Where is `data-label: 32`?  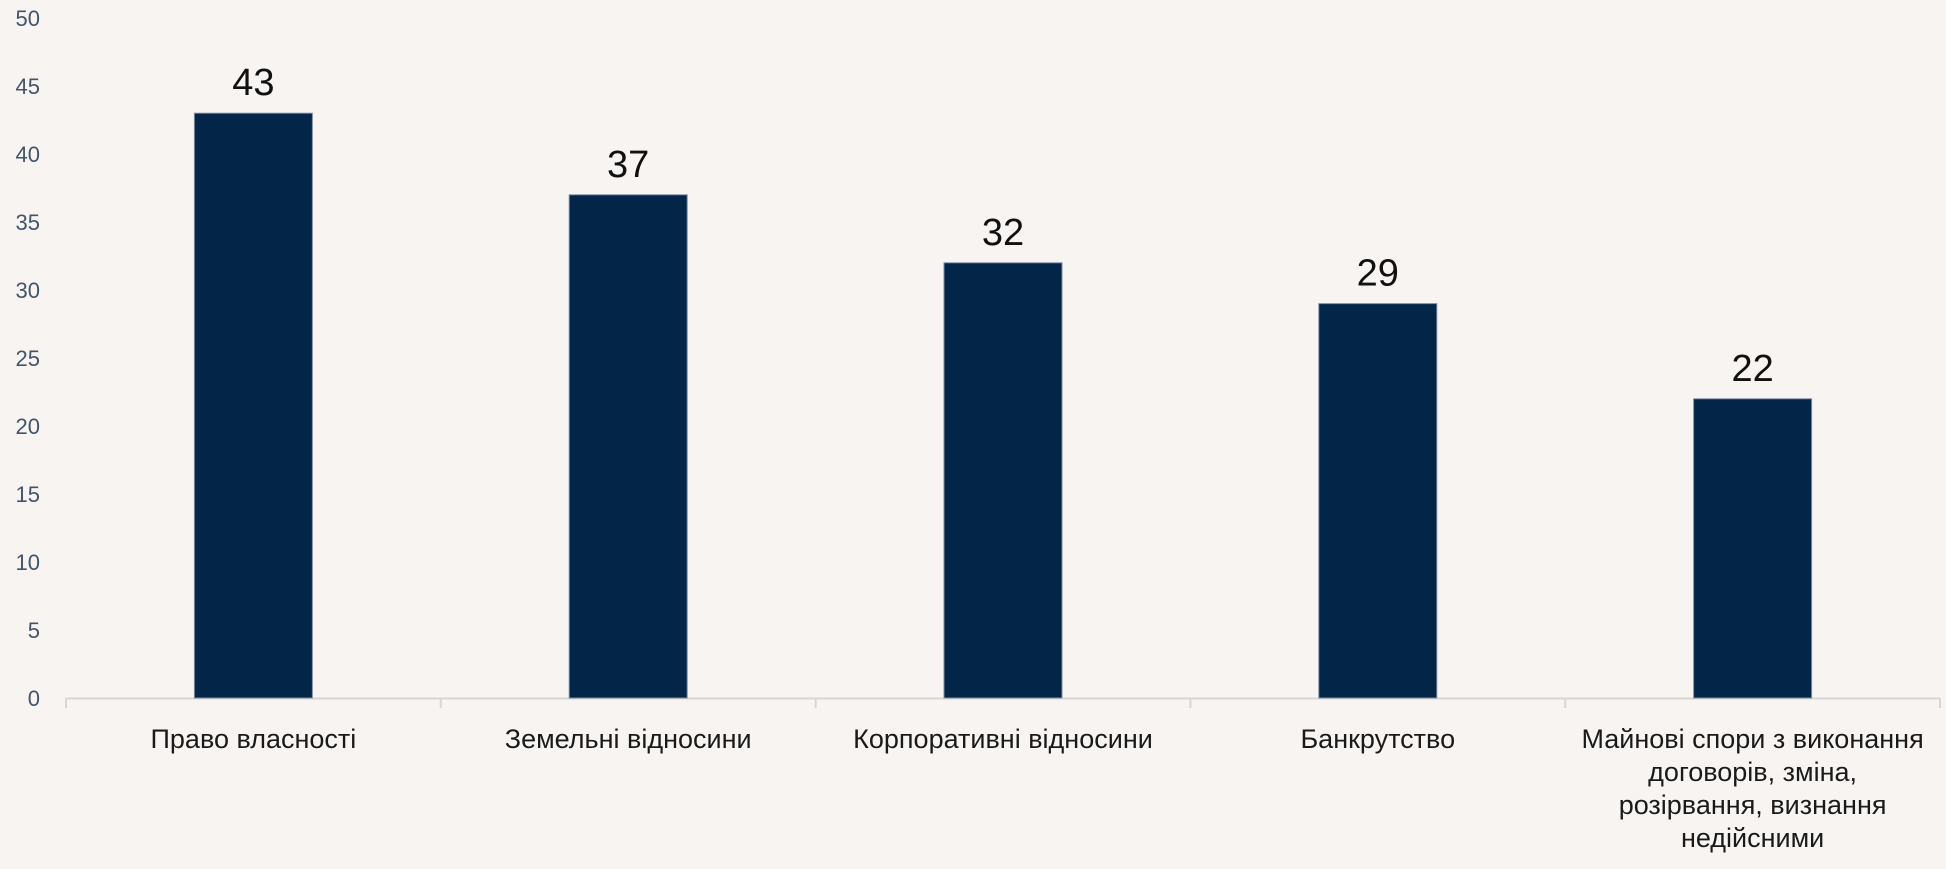
data-label: 32 is located at coordinates (1003, 233).